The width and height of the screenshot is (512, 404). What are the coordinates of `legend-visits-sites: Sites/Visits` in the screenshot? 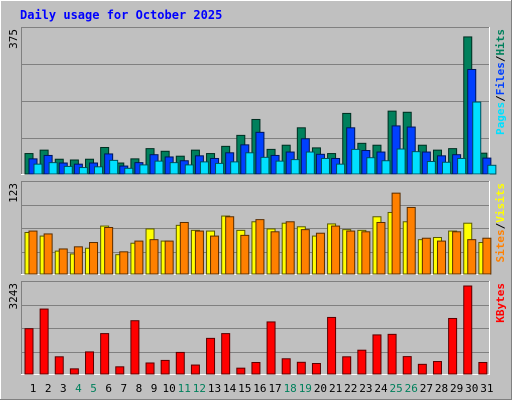 It's located at (500, 223).